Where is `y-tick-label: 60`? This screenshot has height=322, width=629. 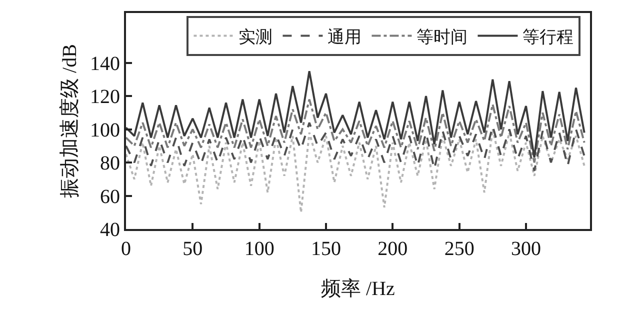 y-tick-label: 60 is located at coordinates (110, 197).